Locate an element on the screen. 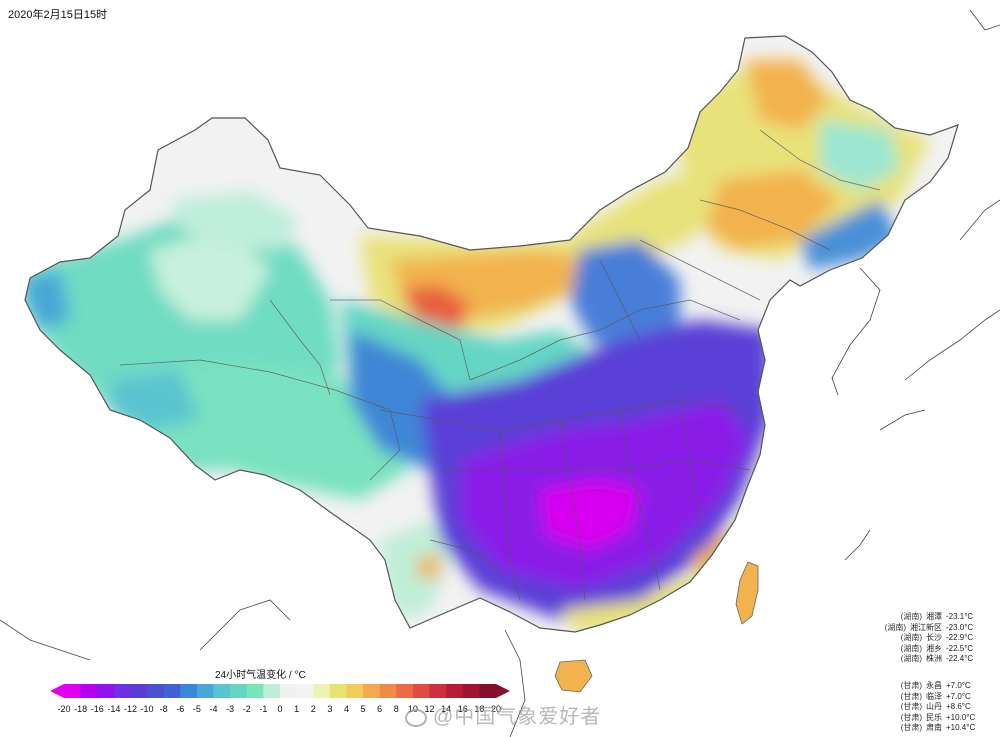 Image resolution: width=1000 pixels, height=737 pixels. yunnan-light is located at coordinates (415, 570).